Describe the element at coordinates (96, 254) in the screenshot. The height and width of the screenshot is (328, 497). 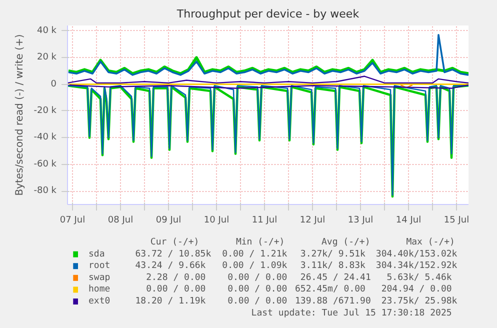
I see `legend-label: sda` at that location.